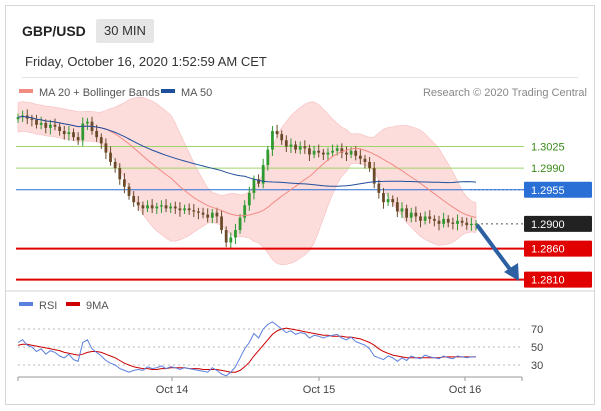 This screenshot has width=601, height=411. Describe the element at coordinates (548, 250) in the screenshot. I see `price-label-value: 1.2860` at that location.